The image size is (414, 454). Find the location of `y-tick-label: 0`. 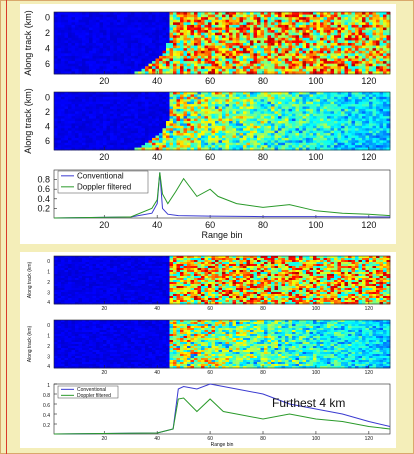

y-tick-label: 0 is located at coordinates (47, 97).